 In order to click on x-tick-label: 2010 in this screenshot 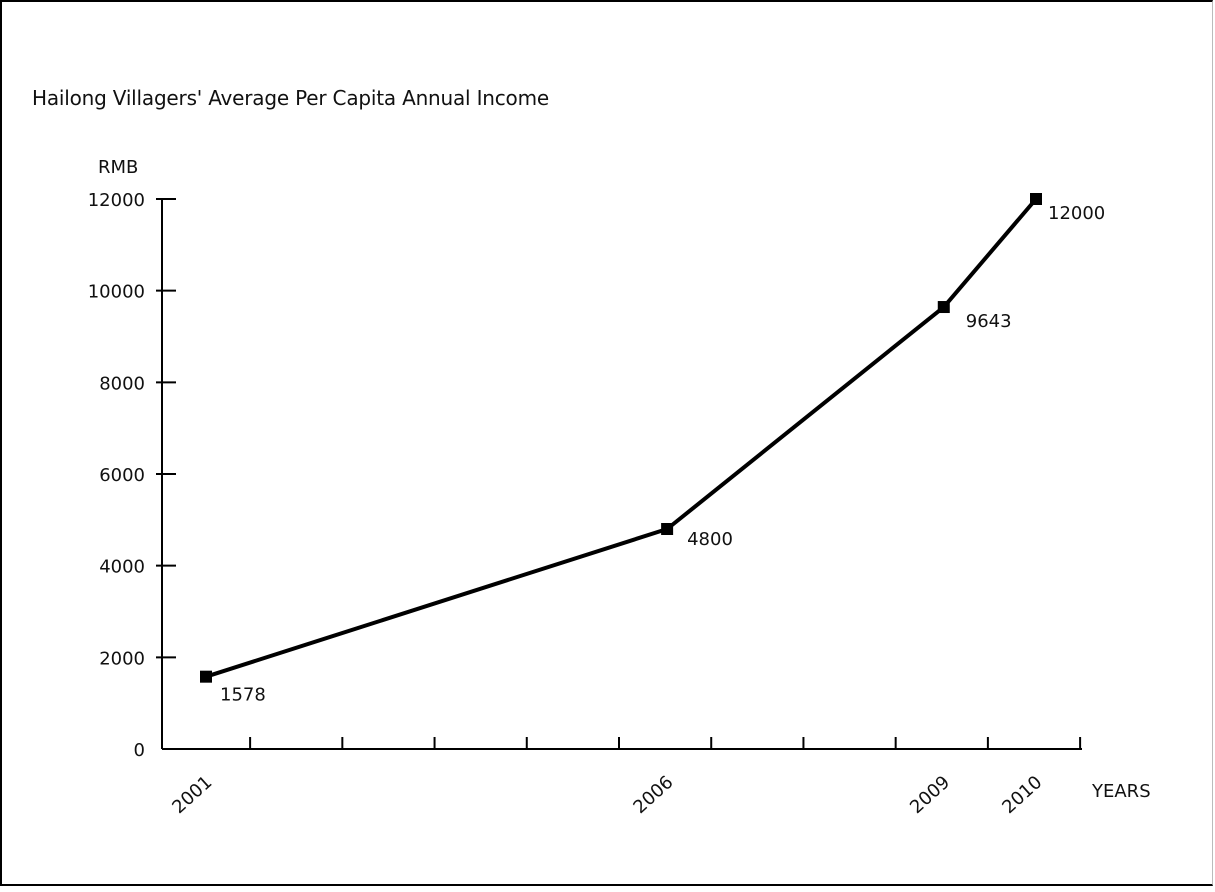, I will do `click(1022, 795)`.